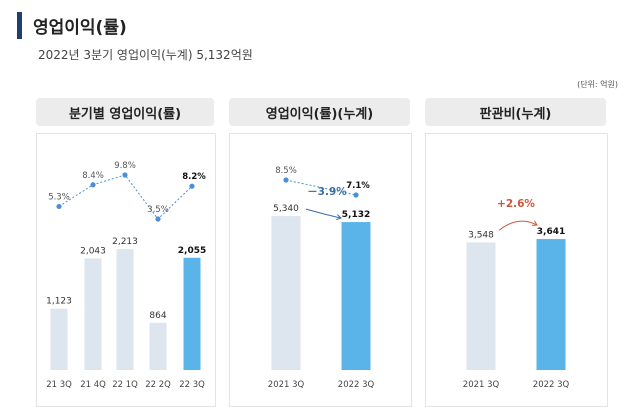  What do you see at coordinates (93, 251) in the screenshot?
I see `bar-value-label: 2,043` at bounding box center [93, 251].